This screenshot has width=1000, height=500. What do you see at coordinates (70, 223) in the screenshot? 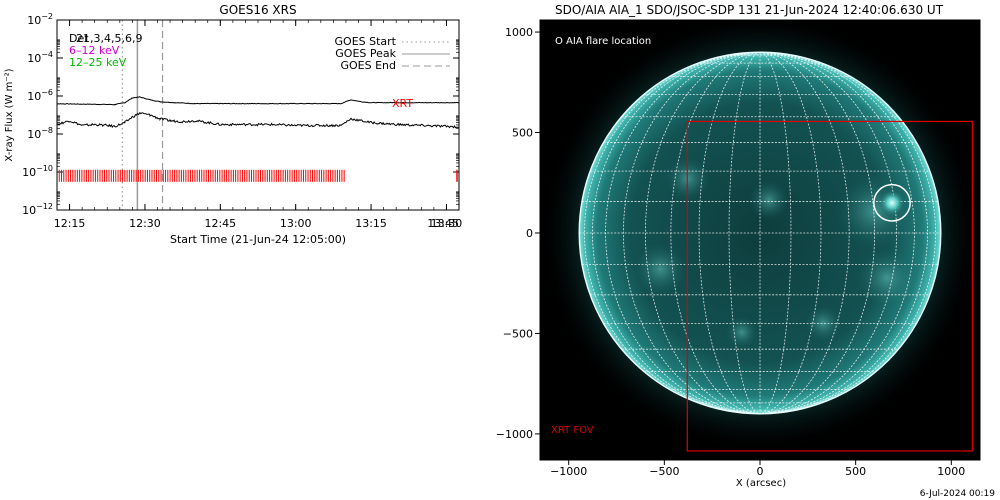
I see `goes-xtick-label: 12:15` at bounding box center [70, 223].